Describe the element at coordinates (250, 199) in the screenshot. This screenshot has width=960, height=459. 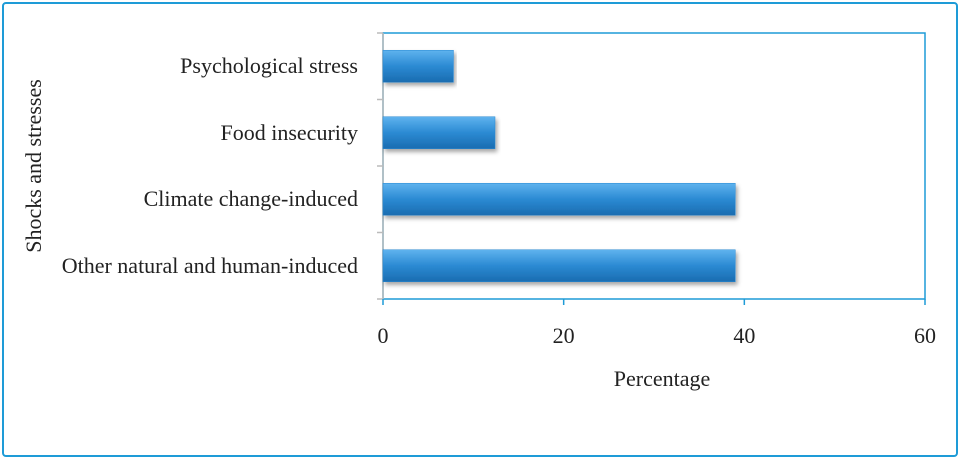
I see `y-tick-label: Climate change-induced` at that location.